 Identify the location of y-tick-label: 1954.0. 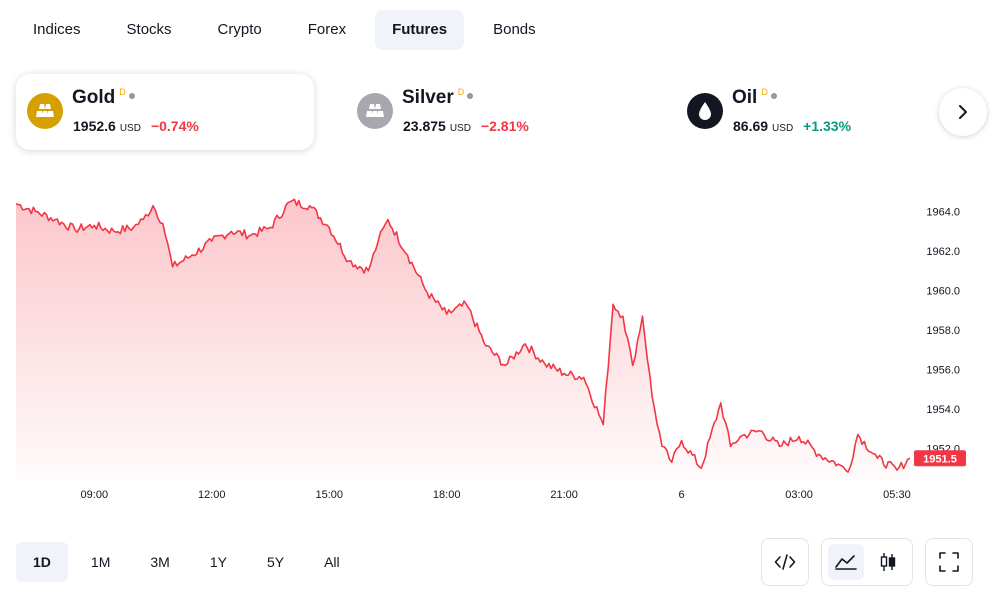
(943, 410).